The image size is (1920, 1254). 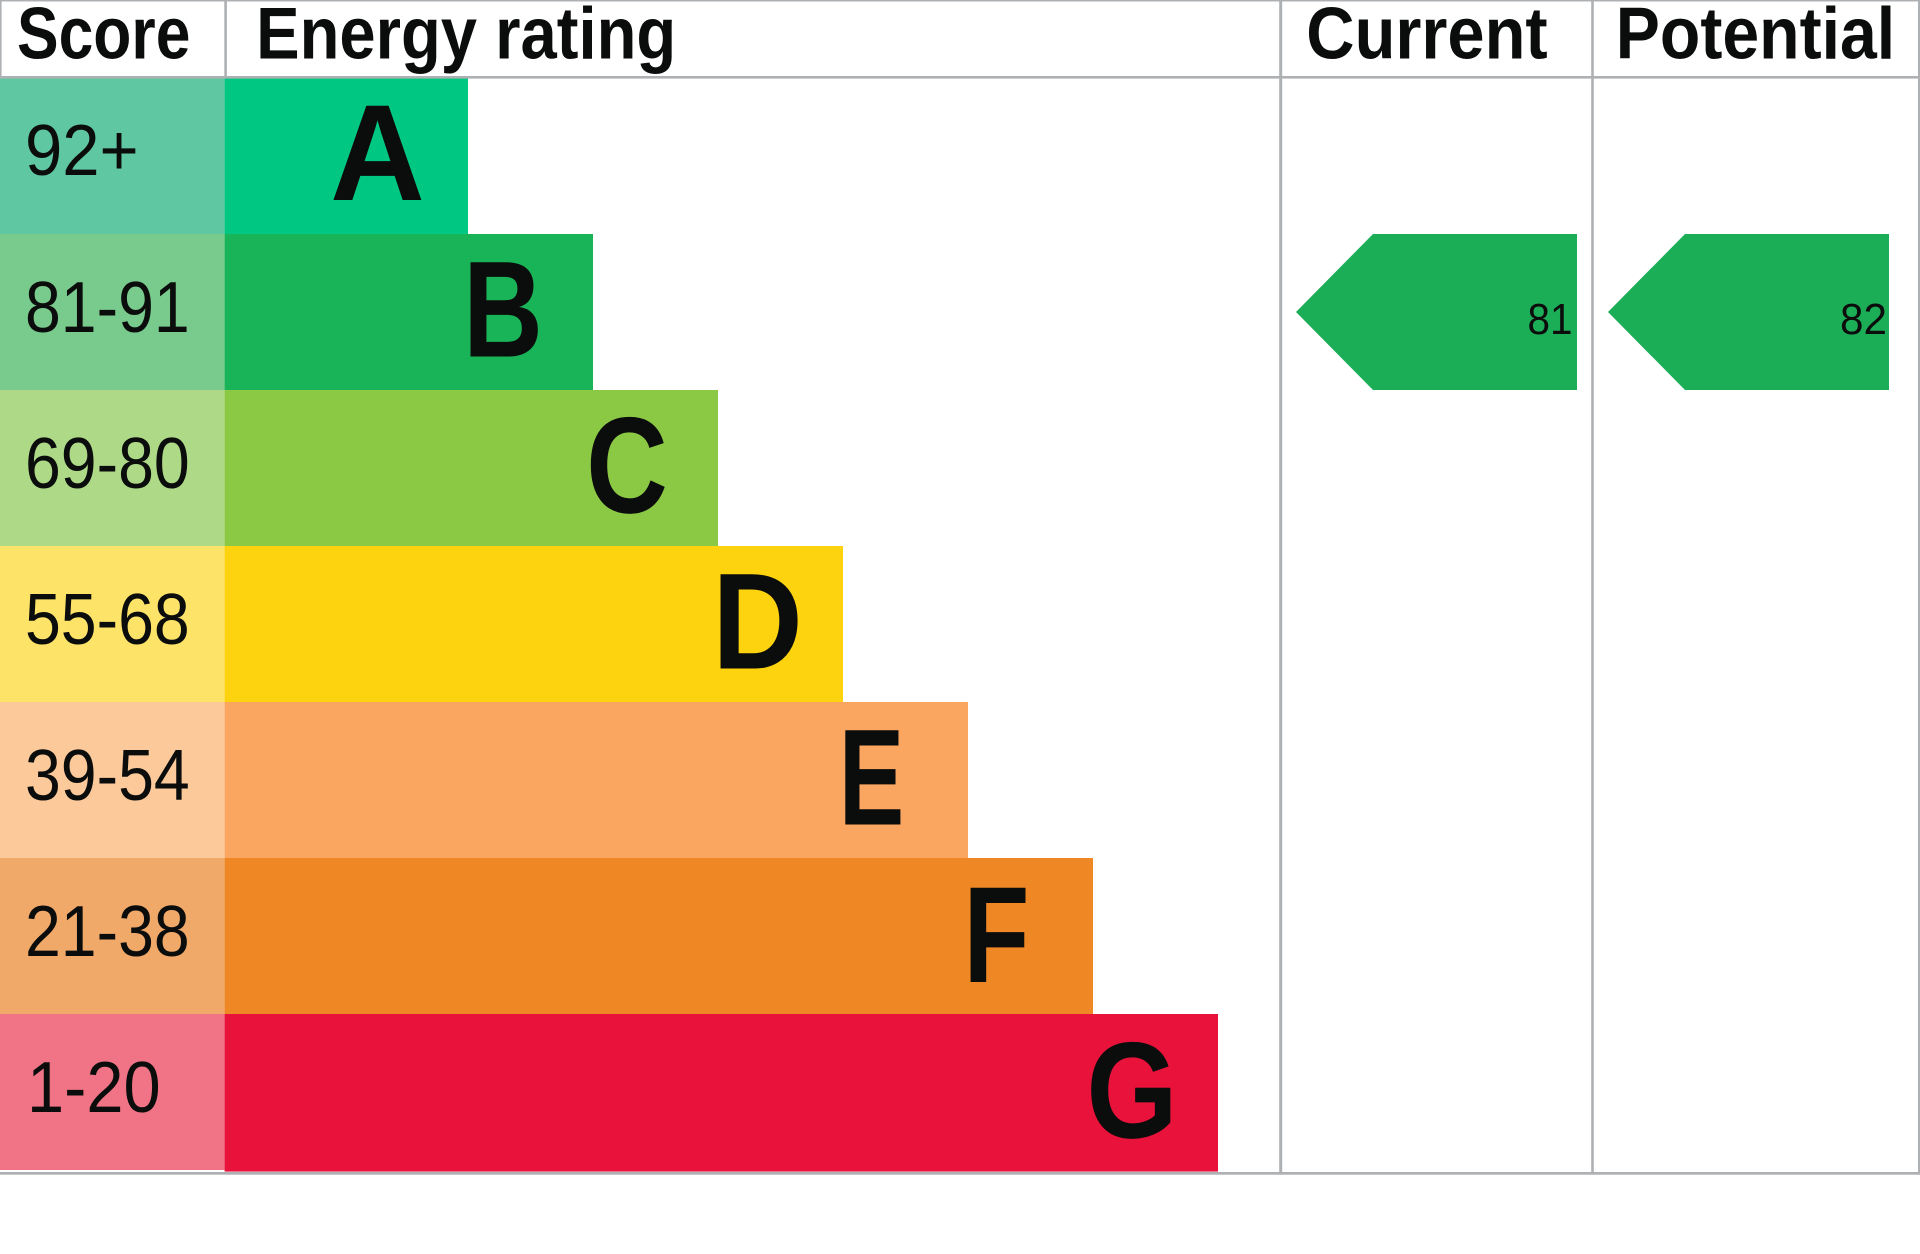 I want to click on svg-text: 69-80, so click(x=107, y=464).